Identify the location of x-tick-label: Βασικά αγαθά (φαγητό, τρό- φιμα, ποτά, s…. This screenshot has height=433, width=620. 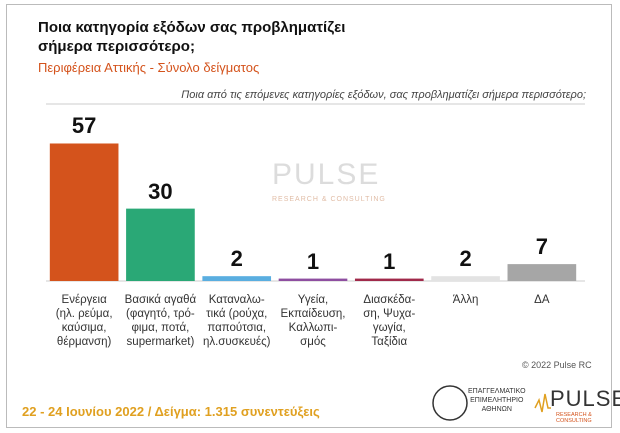
(160, 321).